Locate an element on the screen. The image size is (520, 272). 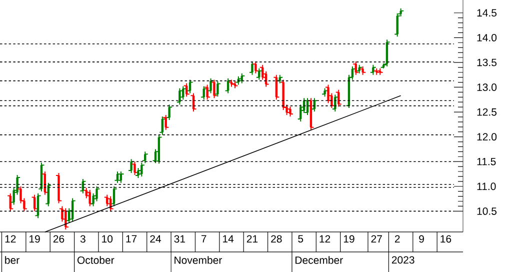
y-tick-label: 11.0 is located at coordinates (486, 186).